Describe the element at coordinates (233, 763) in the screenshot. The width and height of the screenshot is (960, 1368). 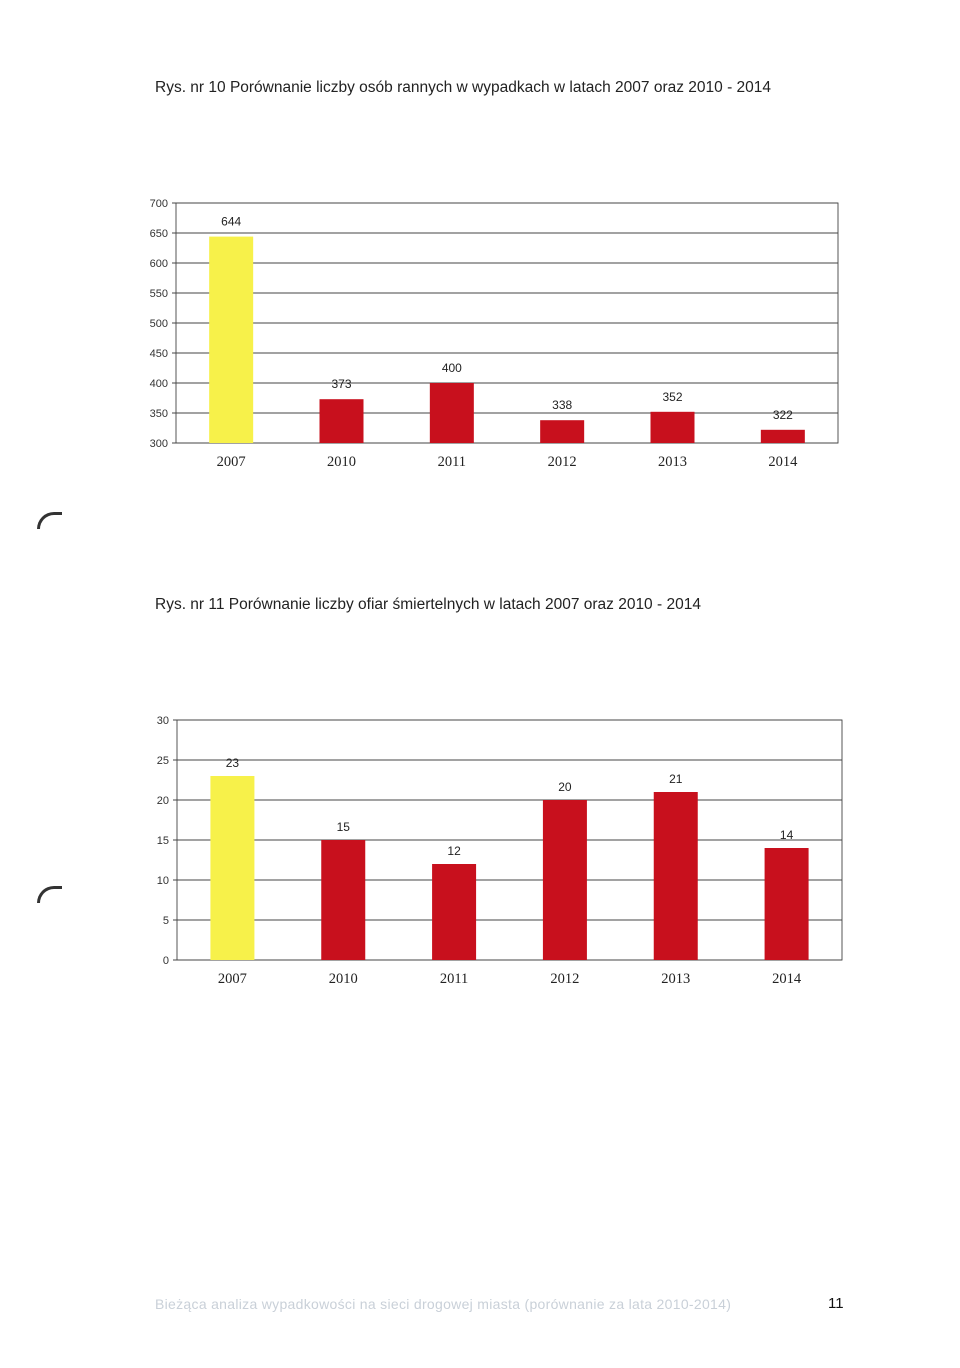
I see `data-label: 23` at that location.